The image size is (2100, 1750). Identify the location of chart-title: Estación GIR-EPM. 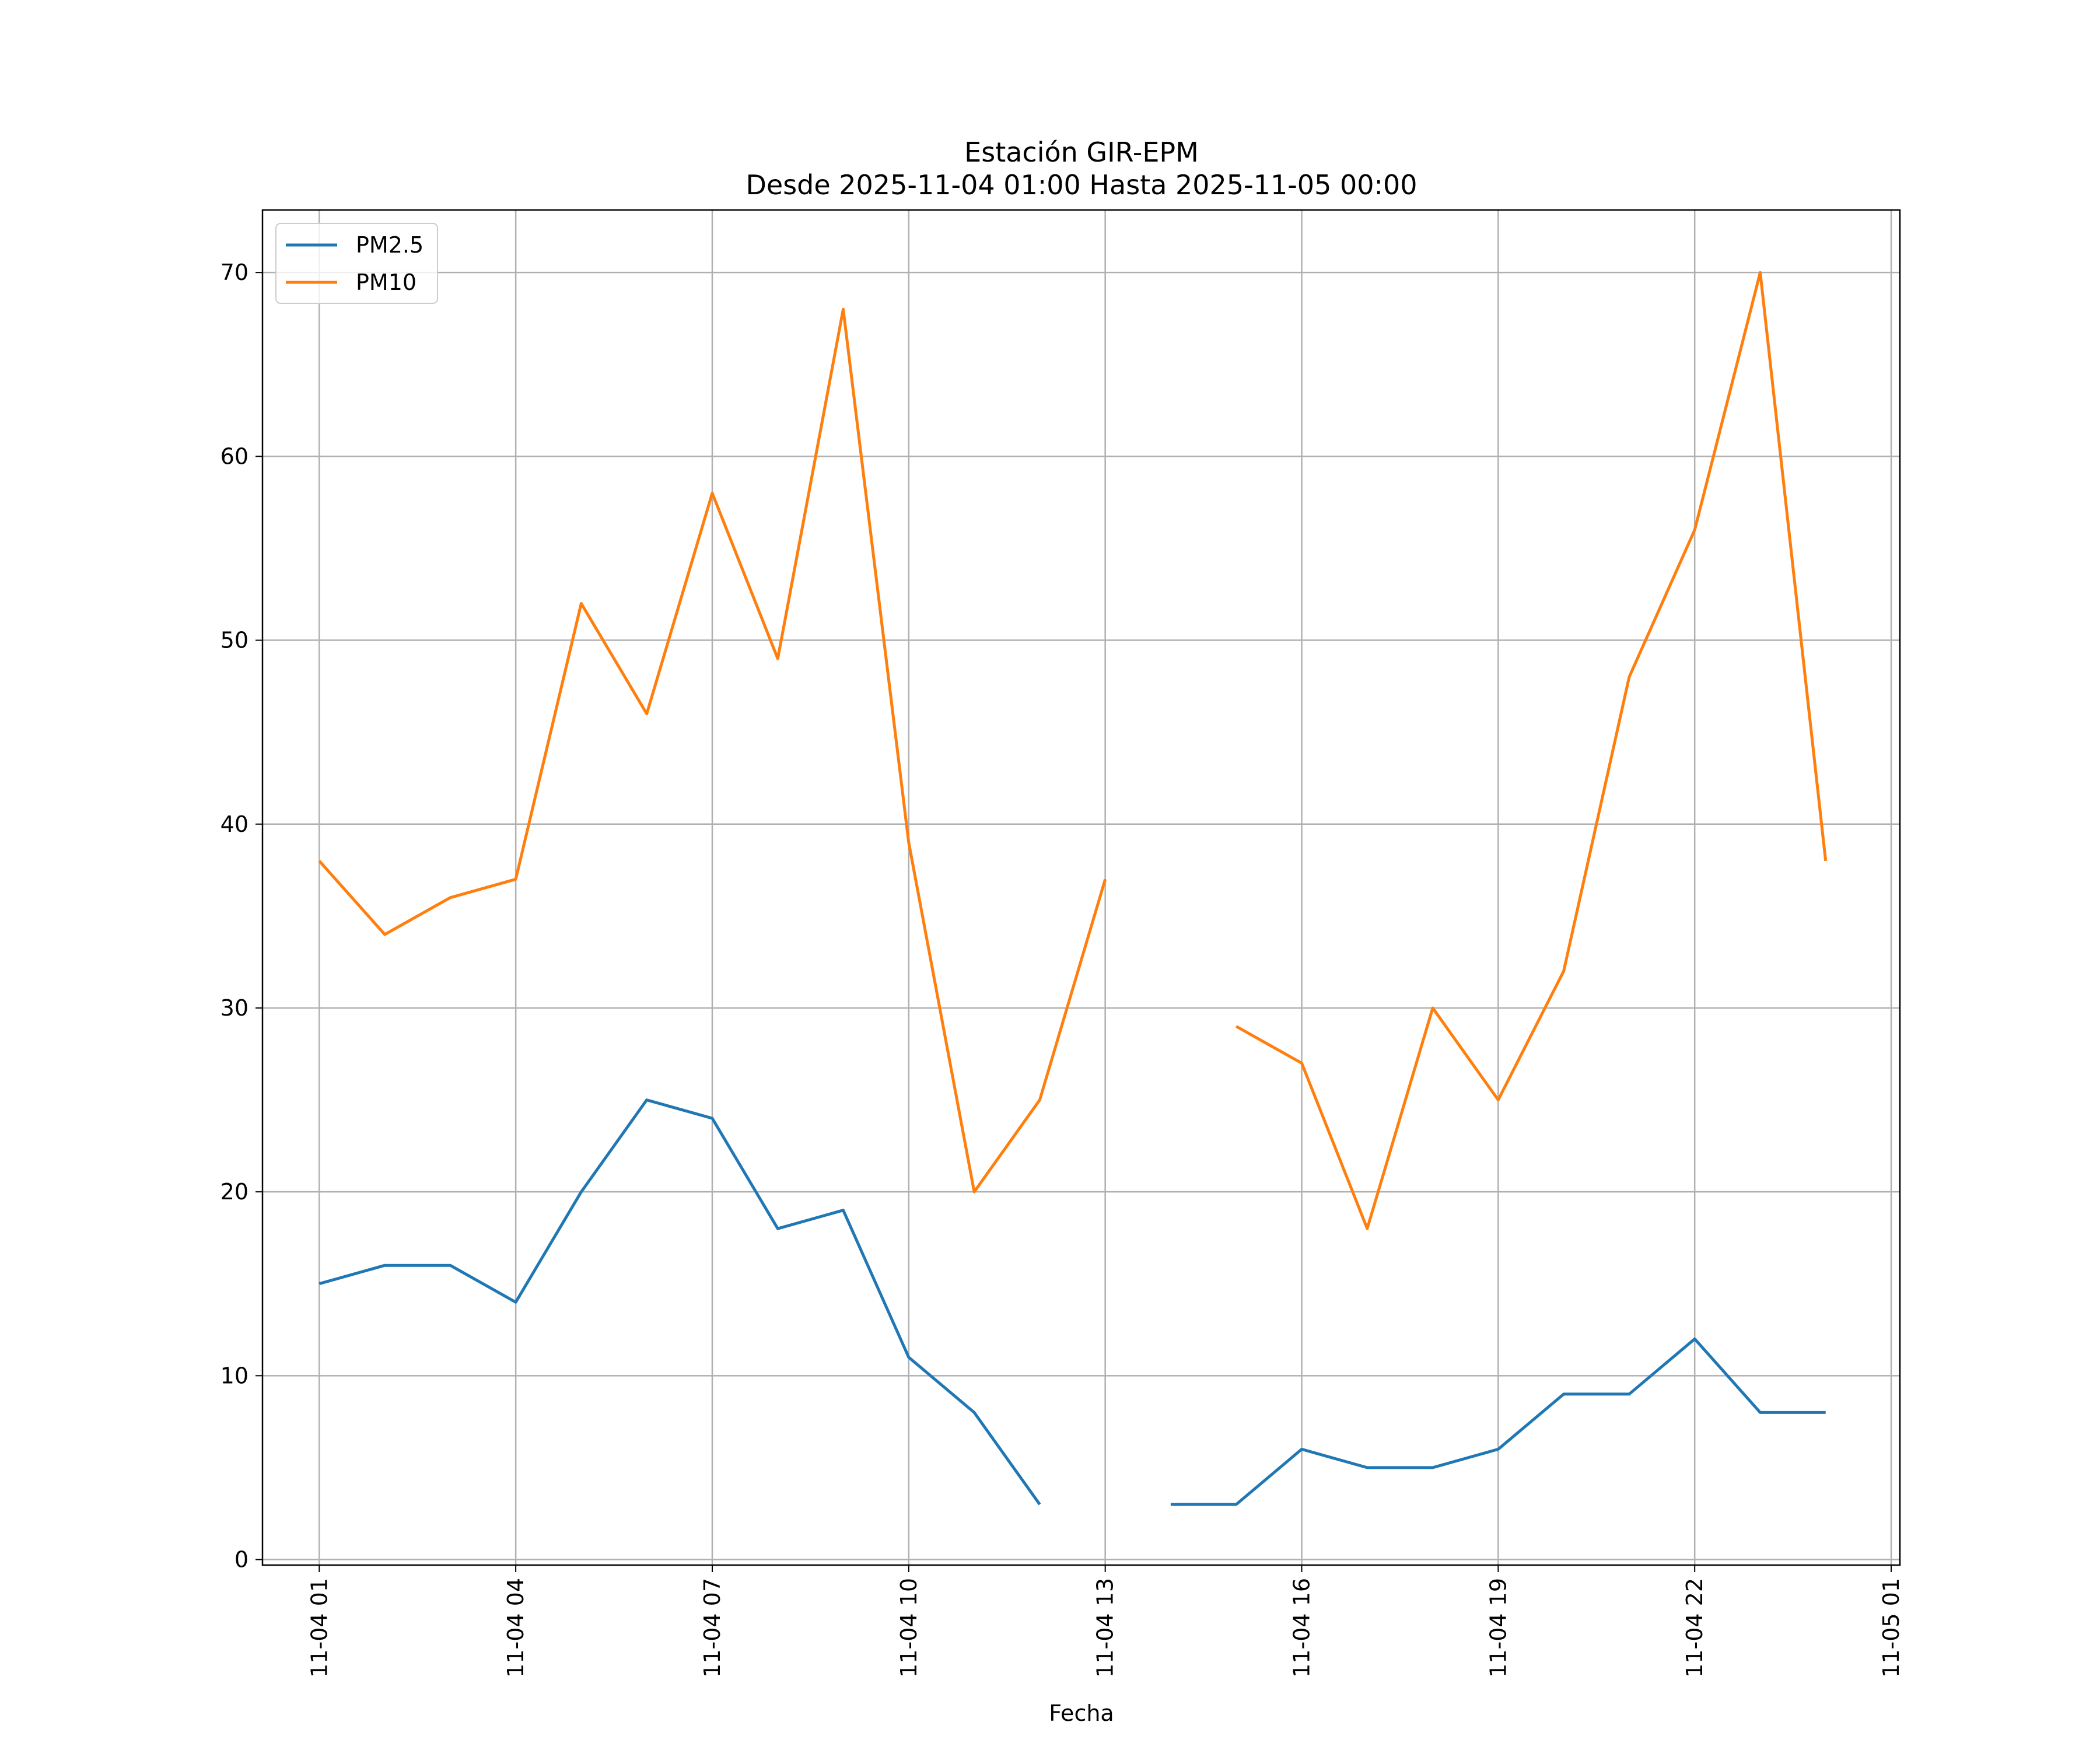
(1081, 152).